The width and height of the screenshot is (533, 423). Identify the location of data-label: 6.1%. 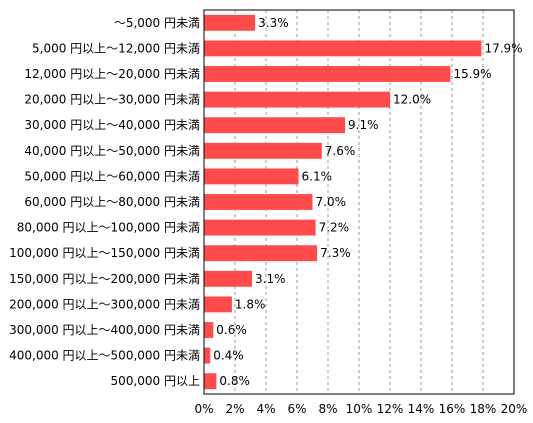
(317, 176).